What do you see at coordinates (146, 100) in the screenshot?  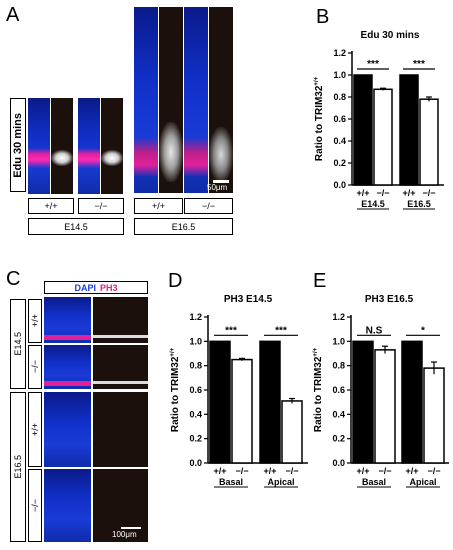 I see `micrograph-a-e165-wt-dapi` at bounding box center [146, 100].